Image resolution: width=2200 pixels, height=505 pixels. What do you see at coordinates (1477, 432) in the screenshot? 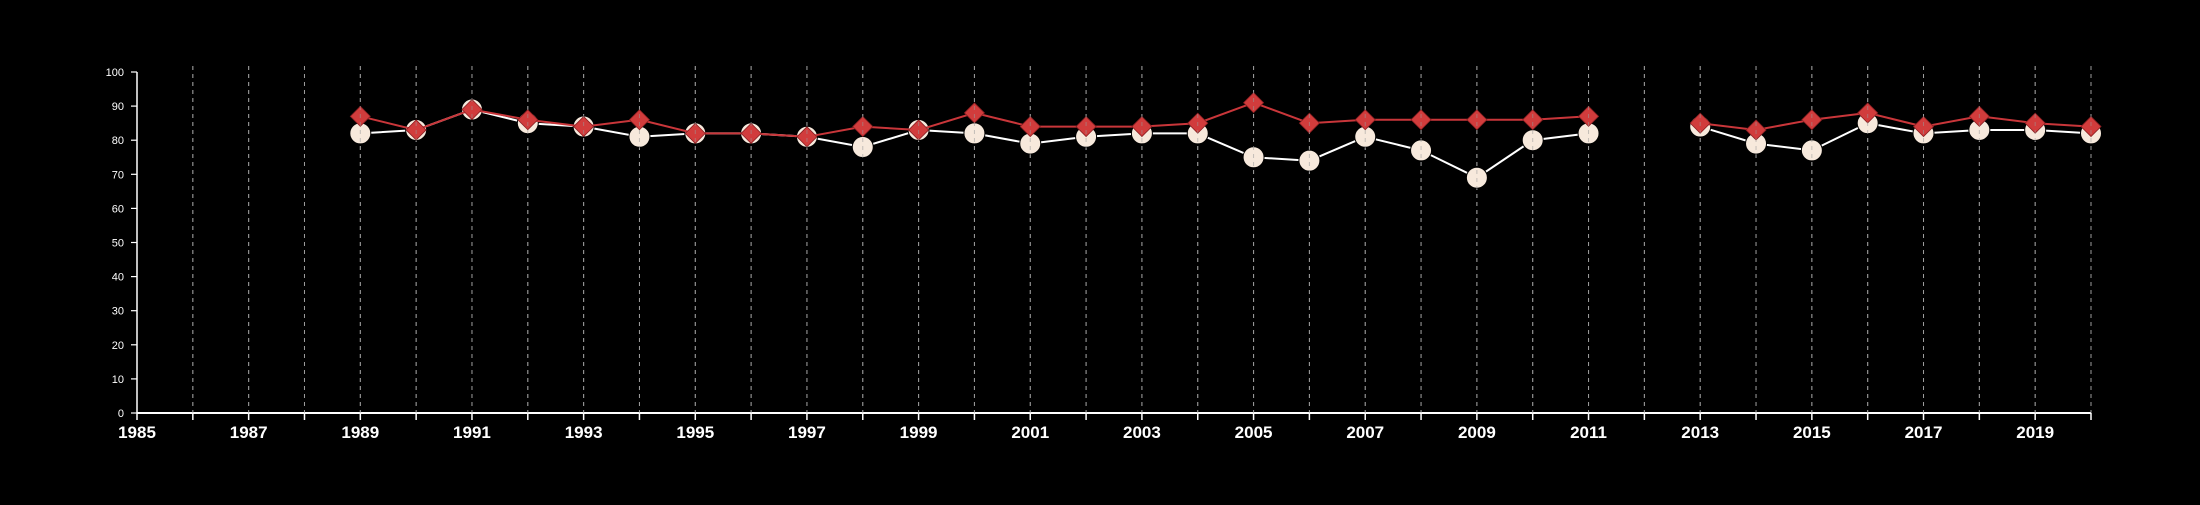
I see `x-tick-label: 2009` at bounding box center [1477, 432].